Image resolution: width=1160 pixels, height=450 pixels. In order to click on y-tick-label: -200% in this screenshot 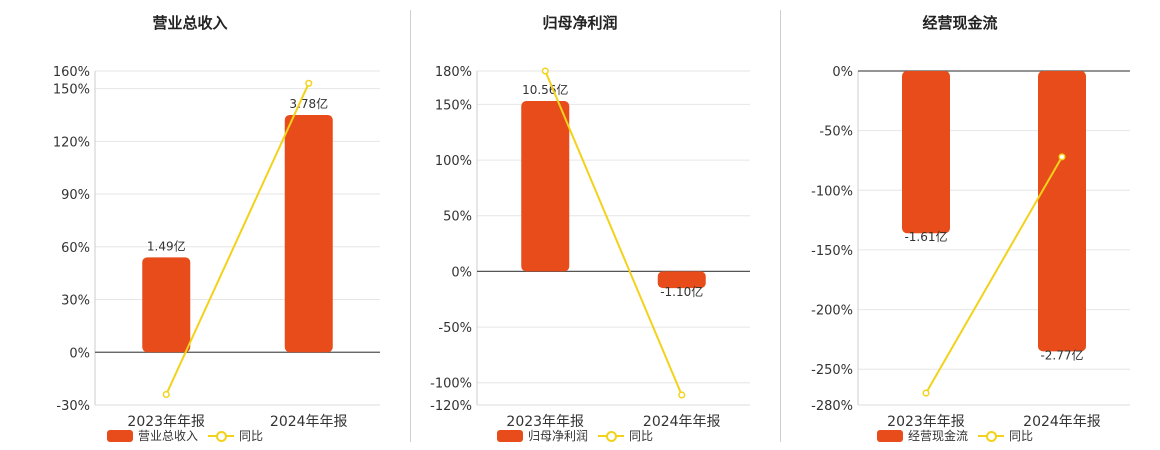, I will do `click(832, 311)`.